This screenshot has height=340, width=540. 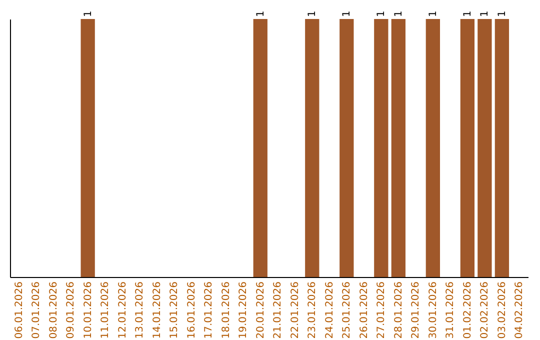 I want to click on x-tick-label: 19.01.2026, so click(x=244, y=310).